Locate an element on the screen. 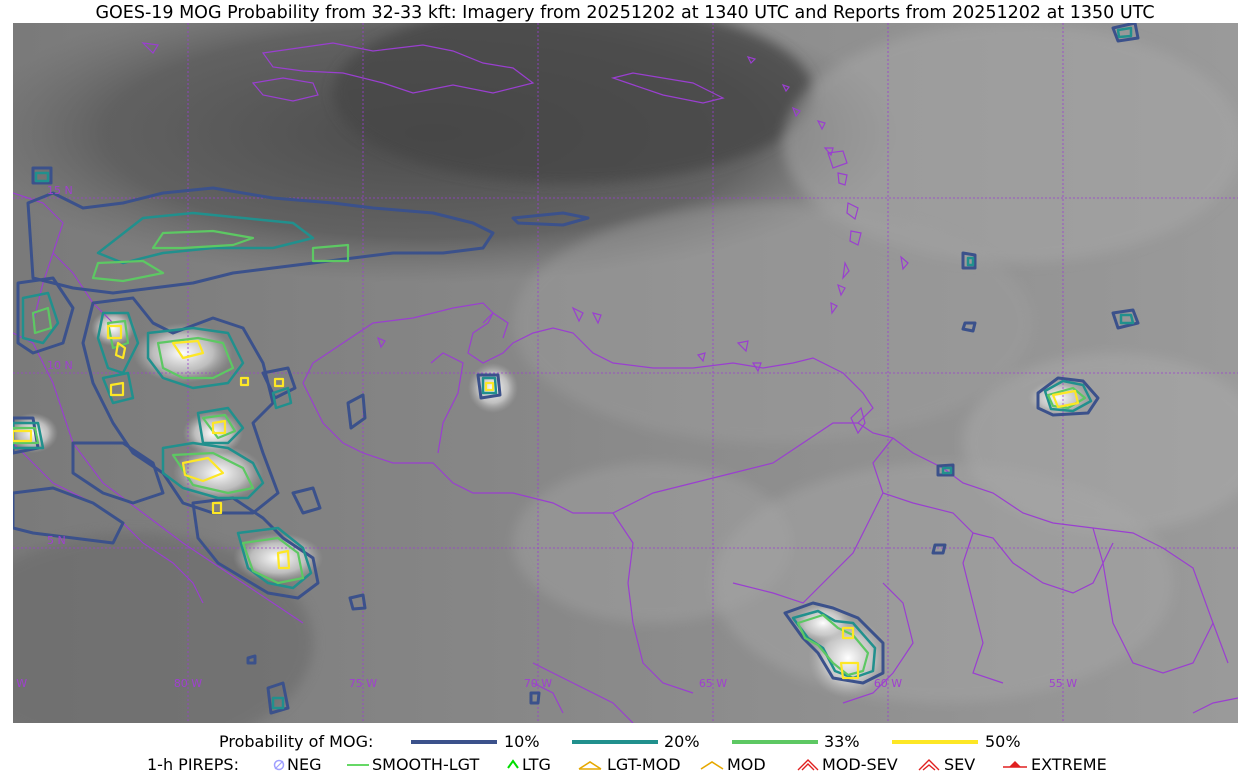 This screenshot has height=782, width=1250. lon-label-75w: 75 W is located at coordinates (363, 683).